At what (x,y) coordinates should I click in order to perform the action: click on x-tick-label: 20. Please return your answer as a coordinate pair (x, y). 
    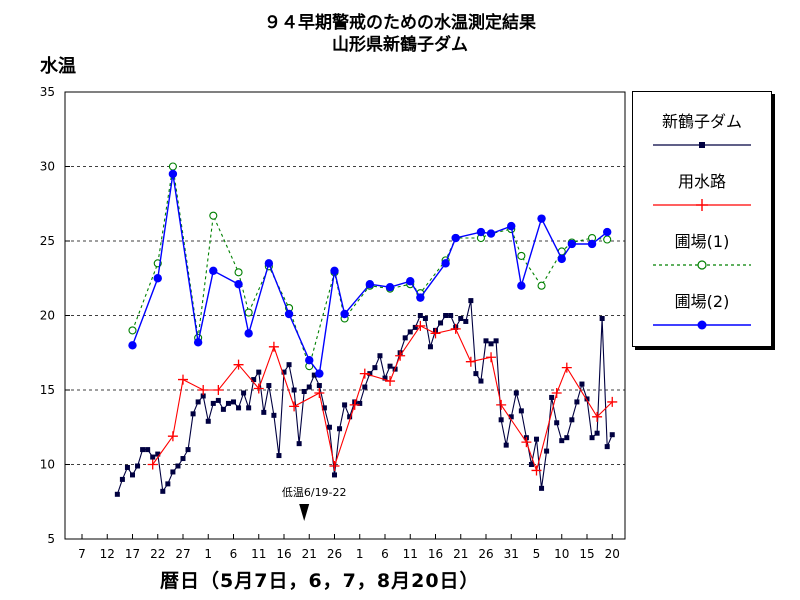
    Looking at the image, I should click on (612, 554).